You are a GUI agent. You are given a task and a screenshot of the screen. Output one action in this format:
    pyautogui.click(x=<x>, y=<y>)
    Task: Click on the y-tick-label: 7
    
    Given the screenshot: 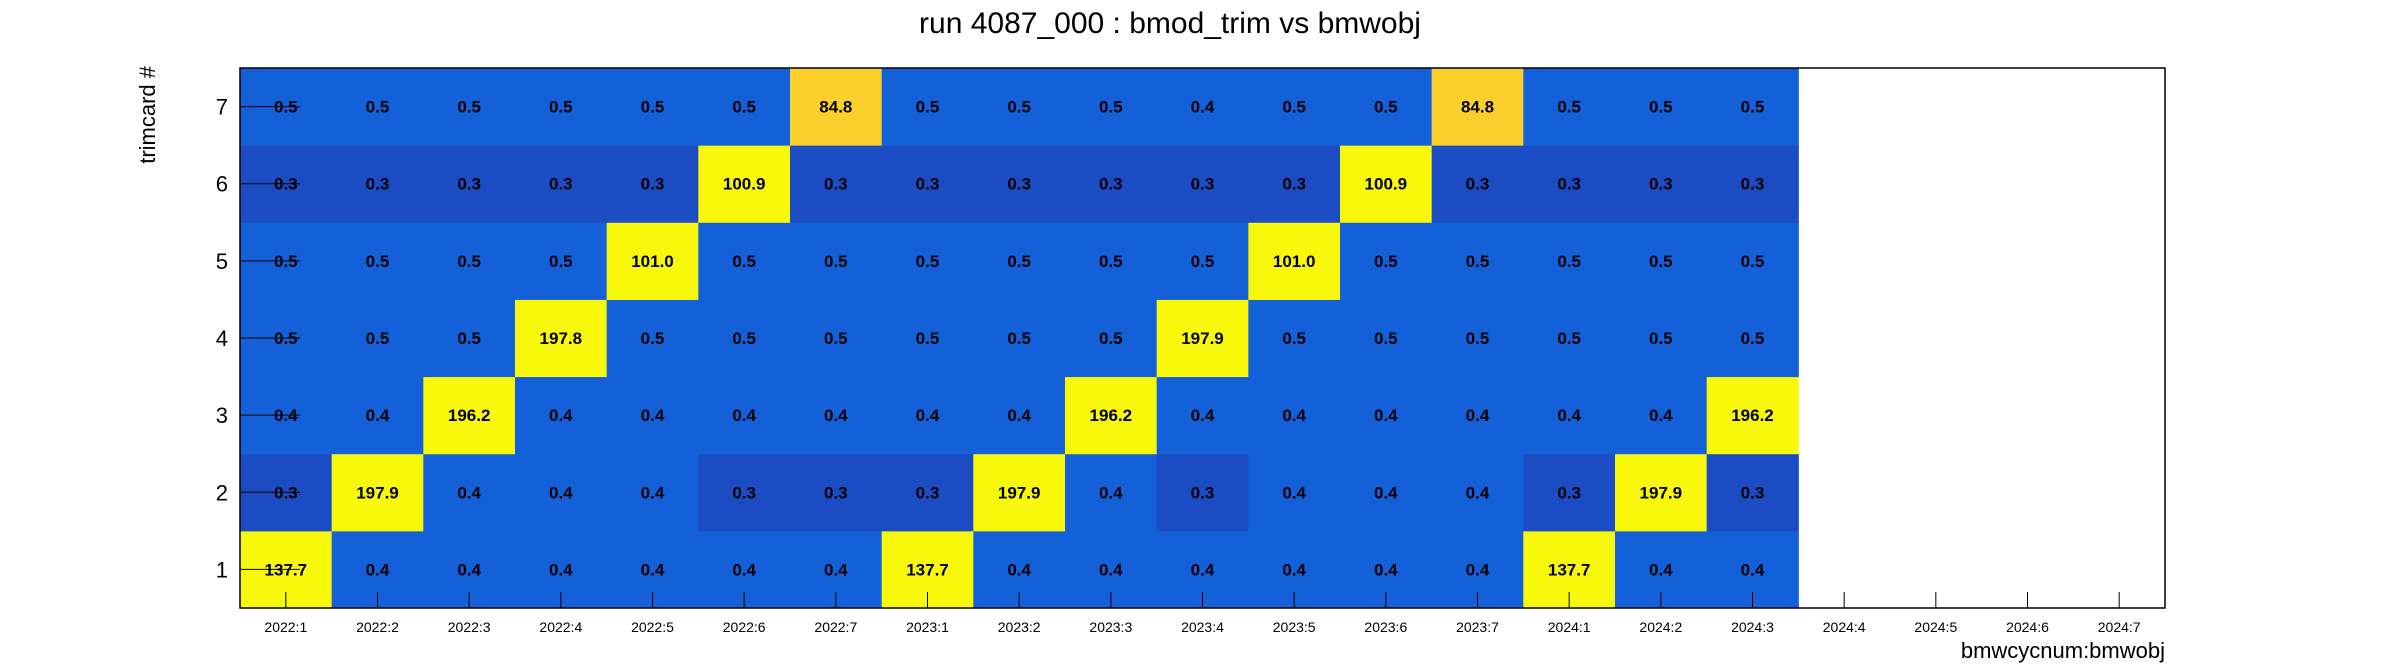 What is the action you would take?
    pyautogui.click(x=222, y=107)
    